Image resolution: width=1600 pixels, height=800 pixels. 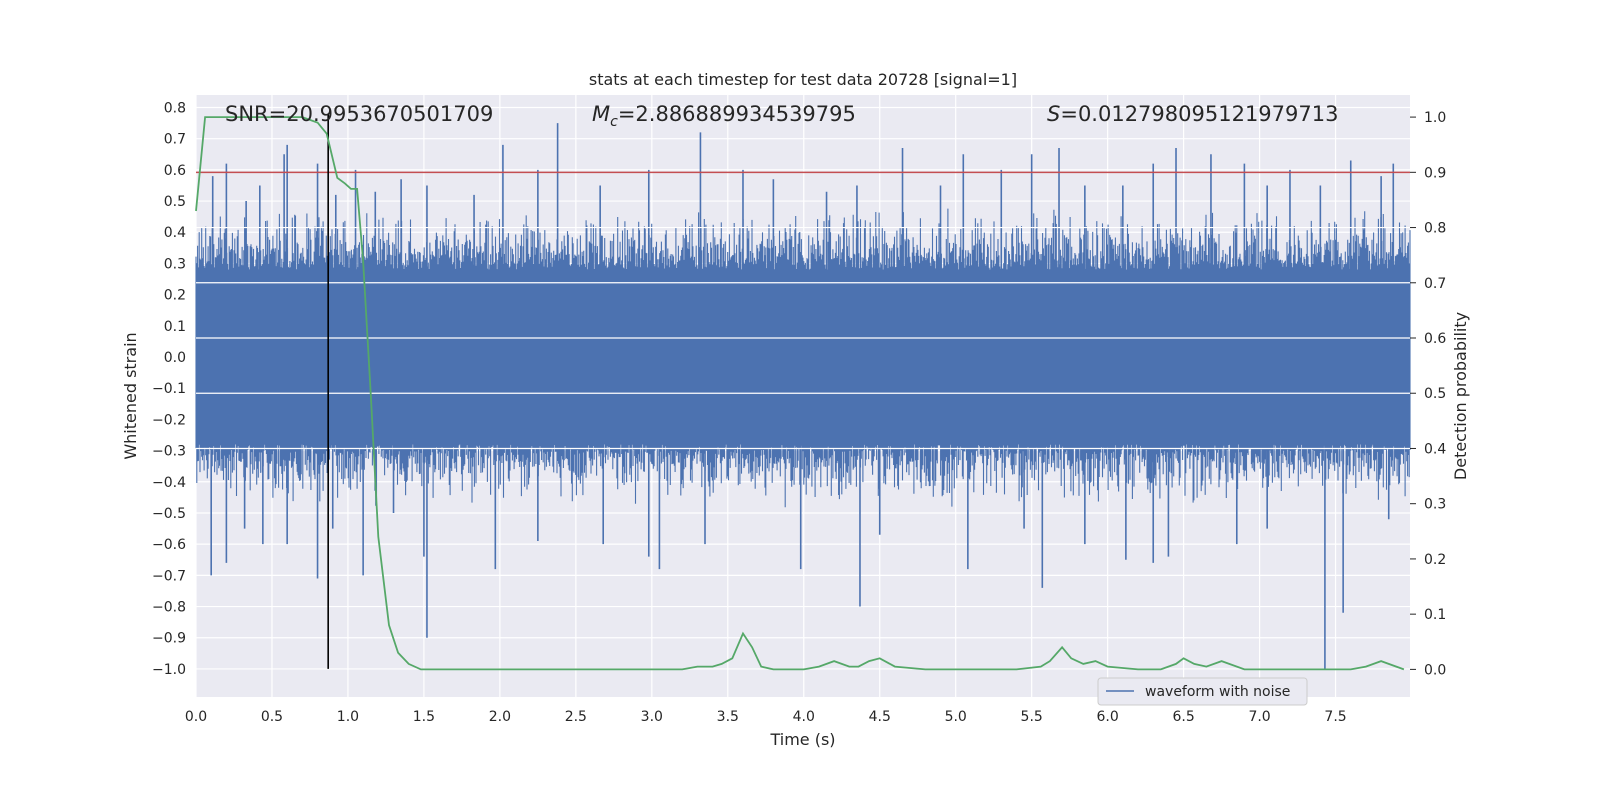 I want to click on legend-label-waveform: waveform with noise, so click(x=1217, y=692).